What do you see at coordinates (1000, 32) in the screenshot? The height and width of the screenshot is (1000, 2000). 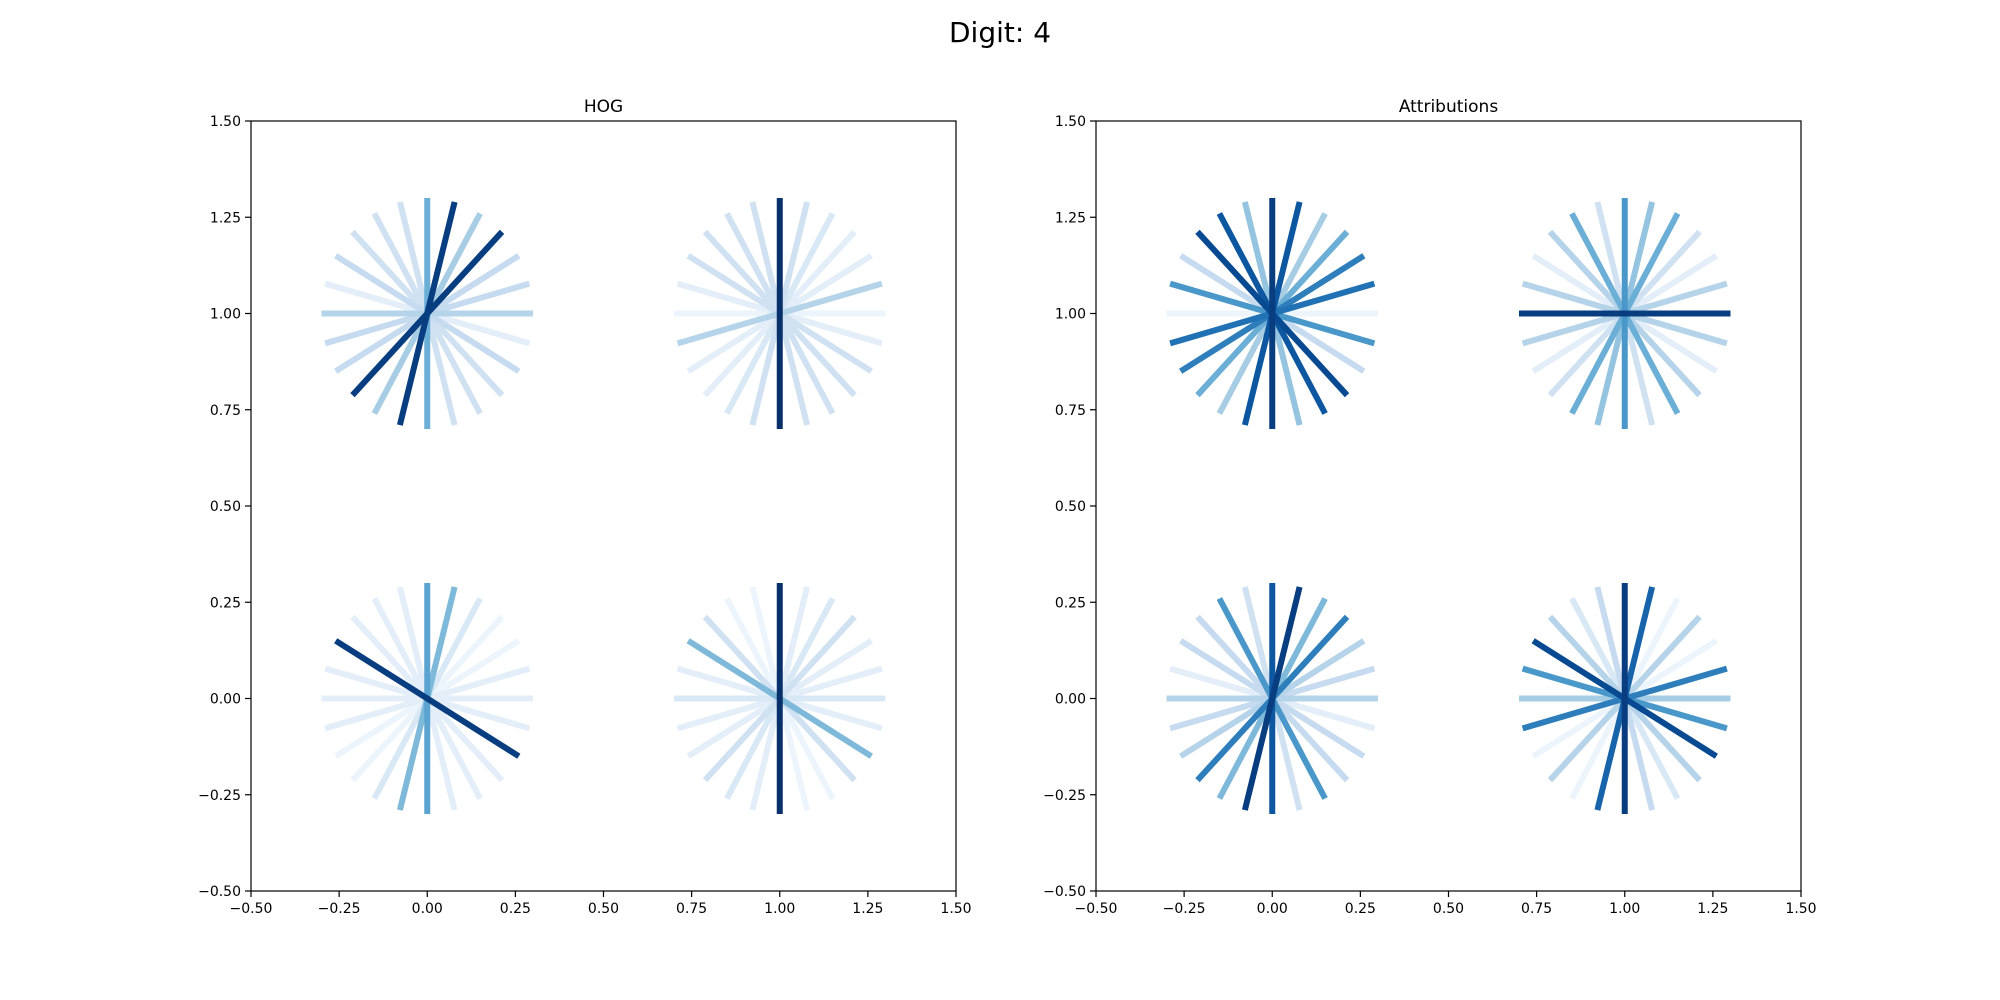 I see `figure-suptitle: Digit: 4` at bounding box center [1000, 32].